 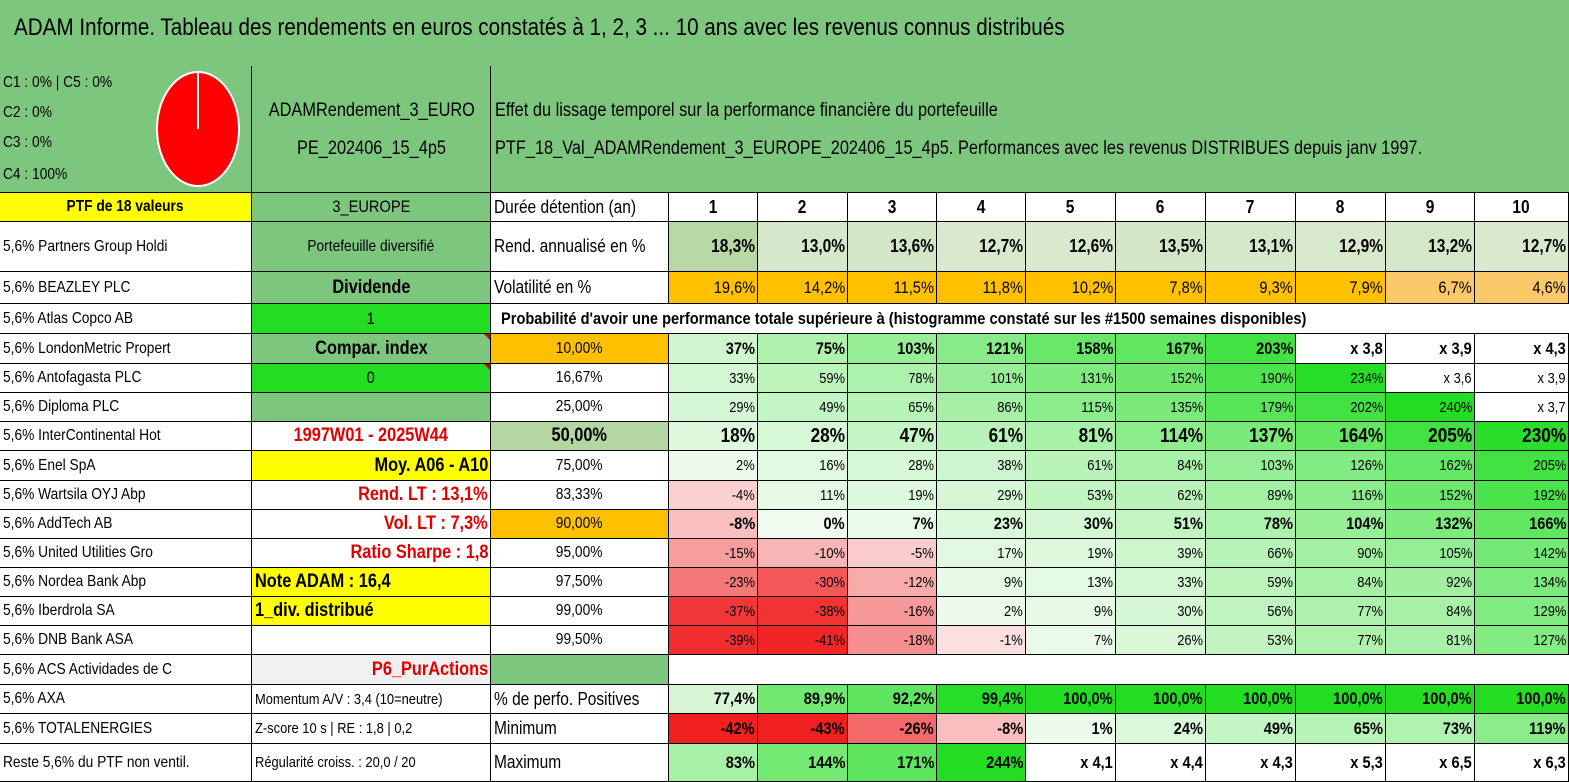 I want to click on holding-row-text: Reste 5,6% du PTF non ventil., so click(x=96, y=762).